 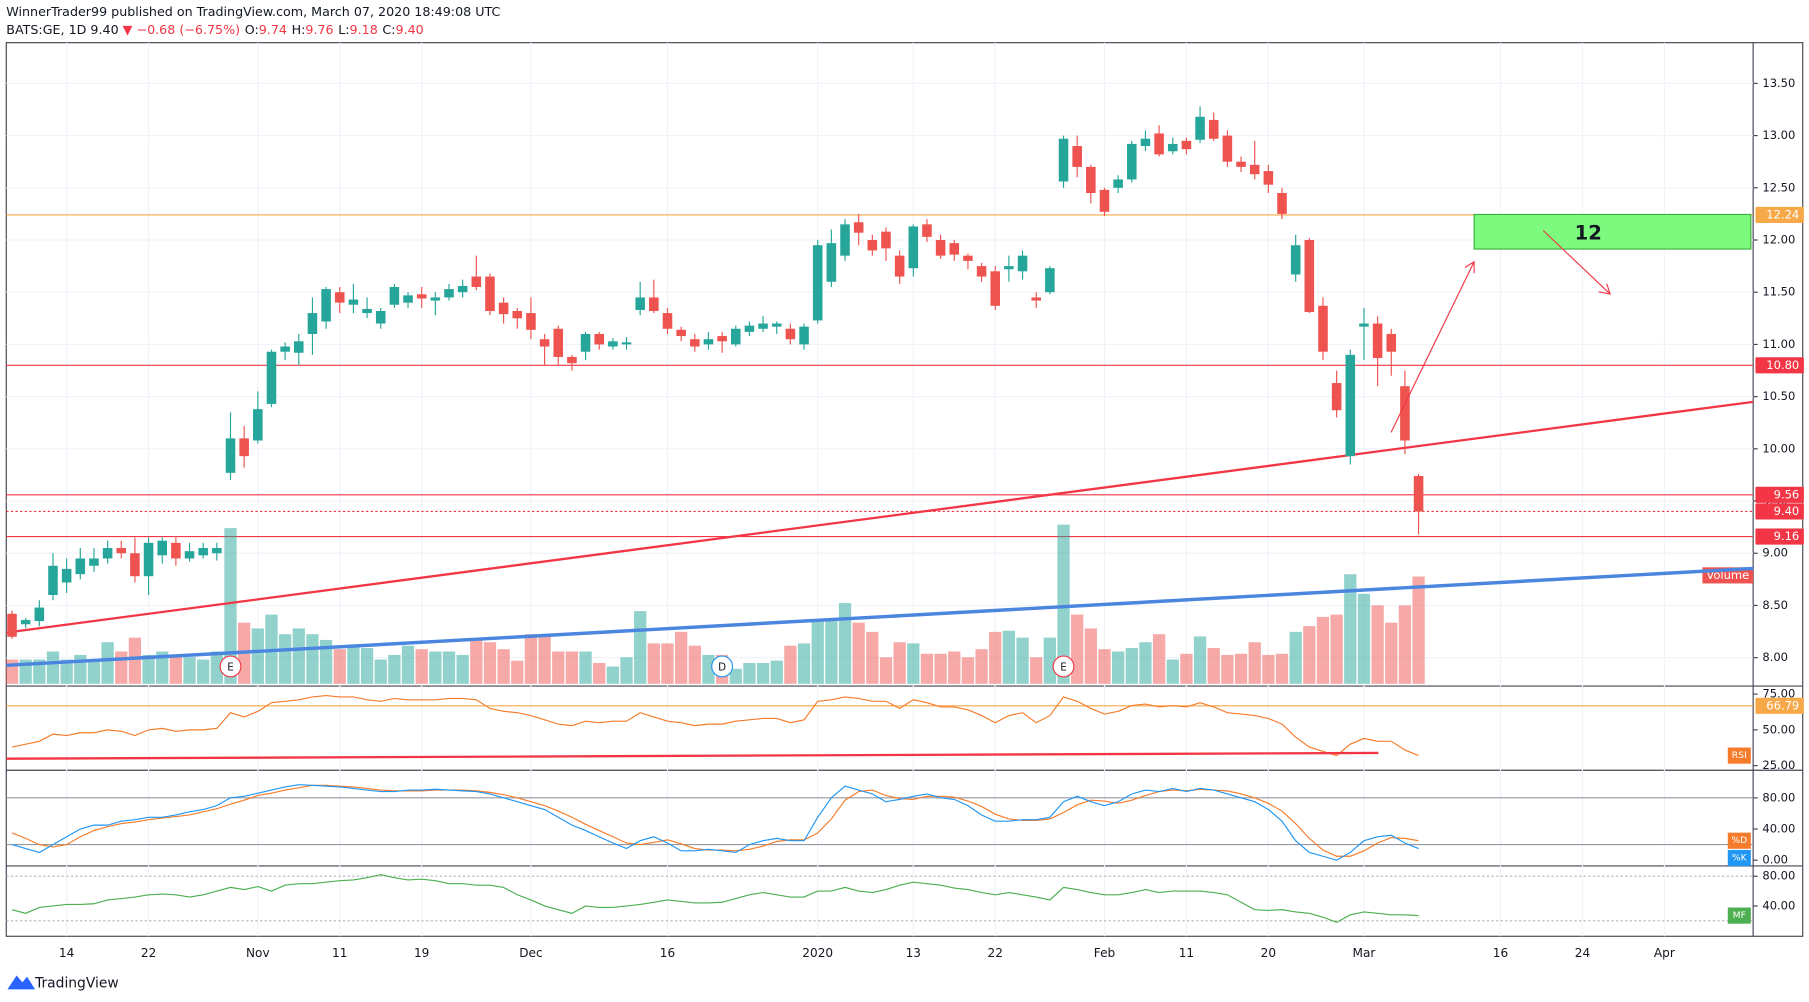 I want to click on x-tick-label: 16, so click(x=667, y=953).